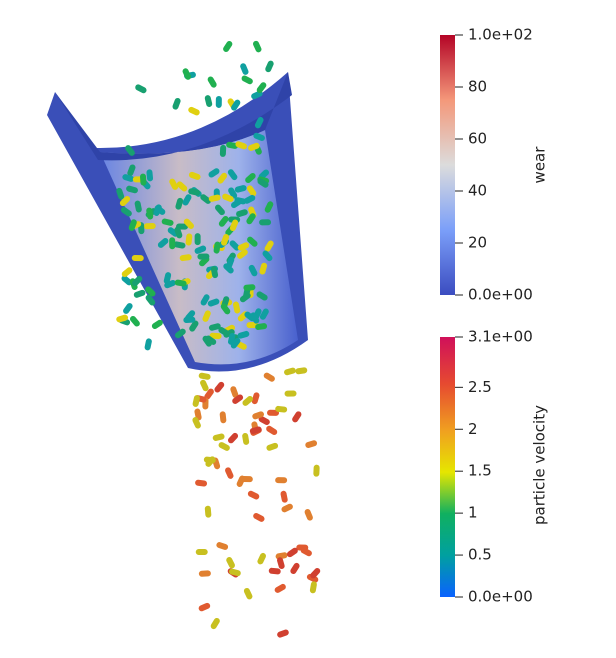 The image size is (616, 658). Describe the element at coordinates (500, 35) in the screenshot. I see `tick-label: 1.0e+02` at that location.